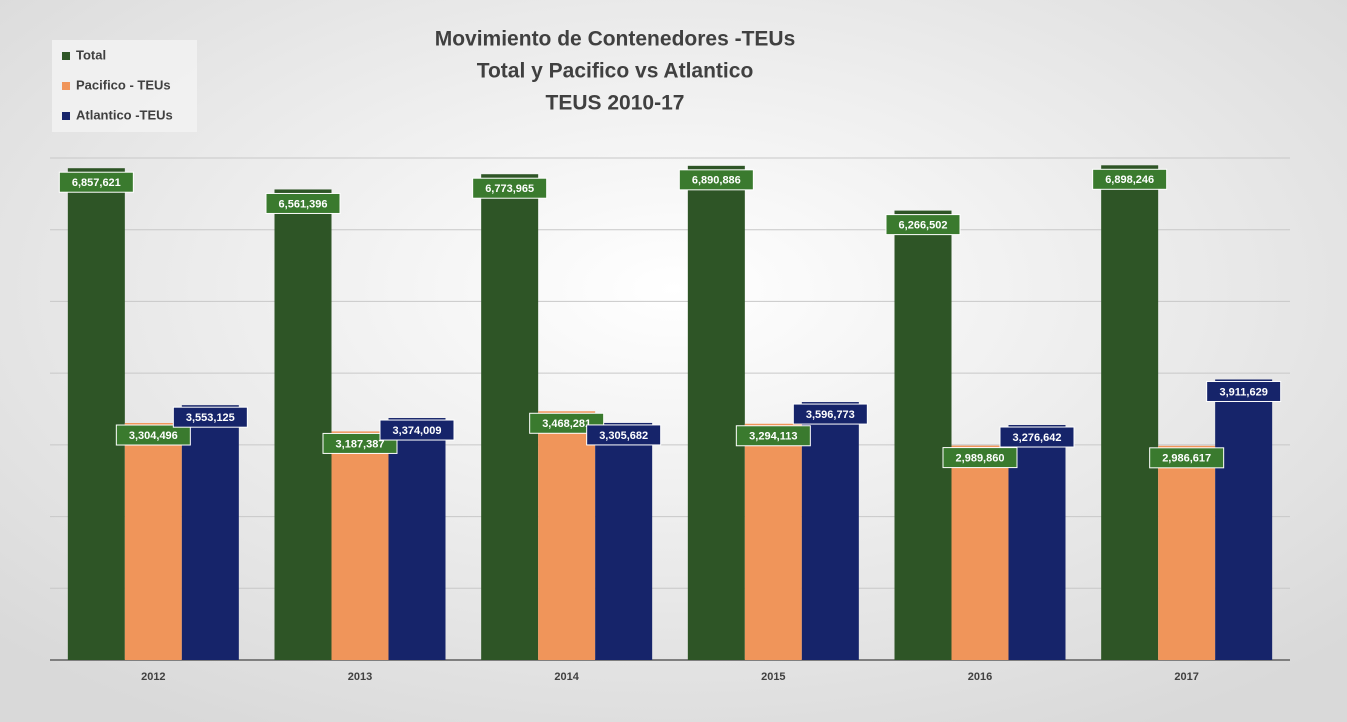 Image resolution: width=1347 pixels, height=722 pixels. I want to click on data-label: 3,305,682, so click(623, 436).